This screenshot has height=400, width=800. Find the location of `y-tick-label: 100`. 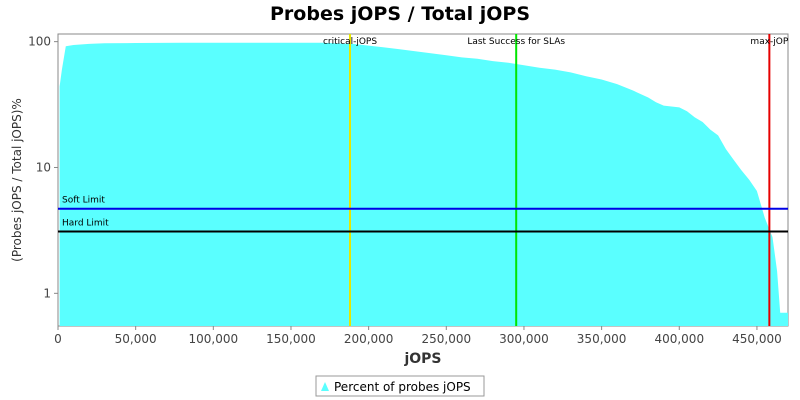

y-tick-label: 100 is located at coordinates (39, 42).